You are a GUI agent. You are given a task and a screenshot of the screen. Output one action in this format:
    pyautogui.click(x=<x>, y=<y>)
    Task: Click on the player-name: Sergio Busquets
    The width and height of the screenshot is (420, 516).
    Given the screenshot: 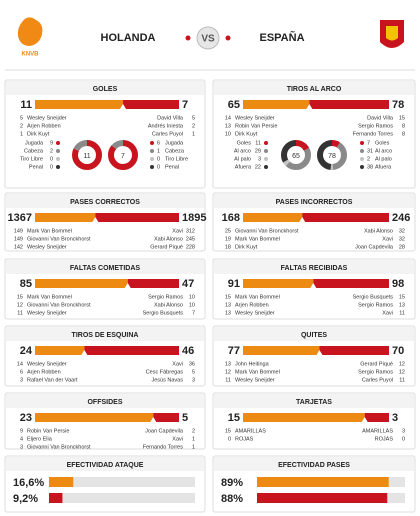 What is the action you would take?
    pyautogui.click(x=373, y=297)
    